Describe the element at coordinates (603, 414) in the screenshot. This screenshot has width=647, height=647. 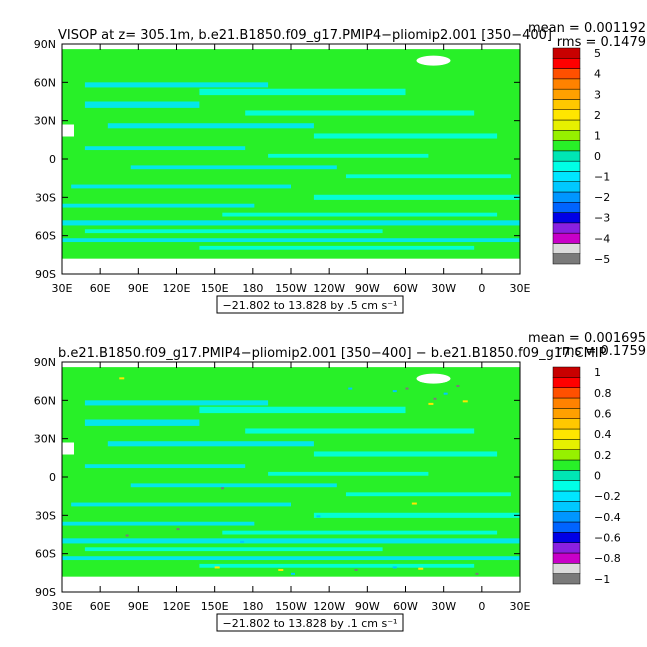
I see `colorbar-label: 0.6` at that location.